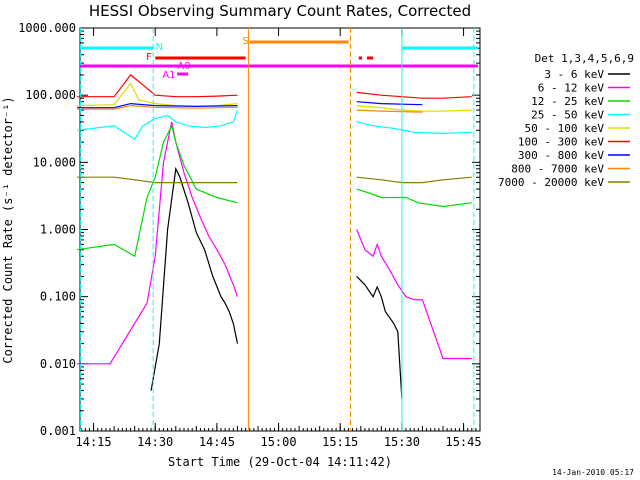  What do you see at coordinates (58, 230) in the screenshot?
I see `y-tick-label: 1.000` at bounding box center [58, 230].